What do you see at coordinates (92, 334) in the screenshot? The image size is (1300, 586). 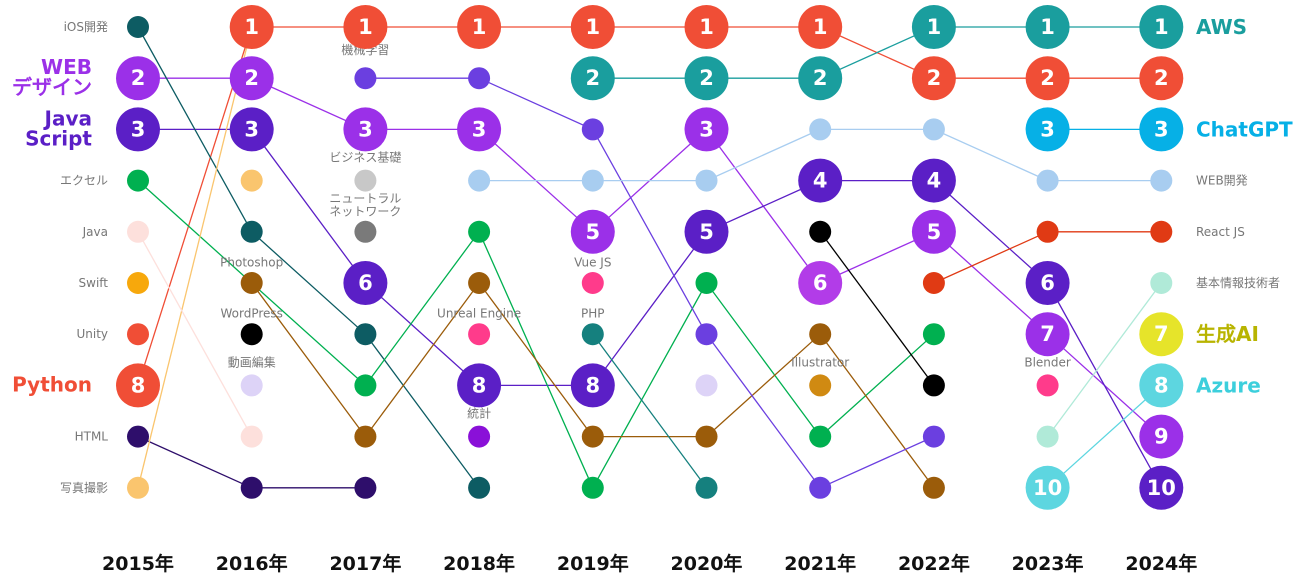 I see `left-skill-label: Unity` at bounding box center [92, 334].